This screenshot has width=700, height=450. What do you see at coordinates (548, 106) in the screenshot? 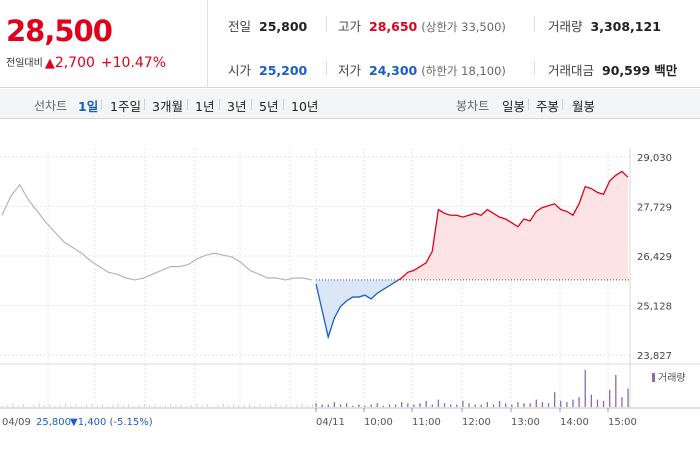
I see `candle-weekly: 주봉` at bounding box center [548, 106].